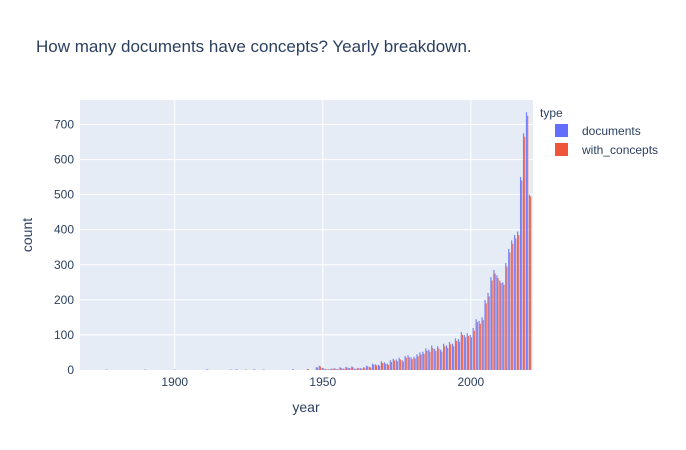 The height and width of the screenshot is (450, 686). I want to click on legend-item-with-concepts: with_concepts, so click(606, 150).